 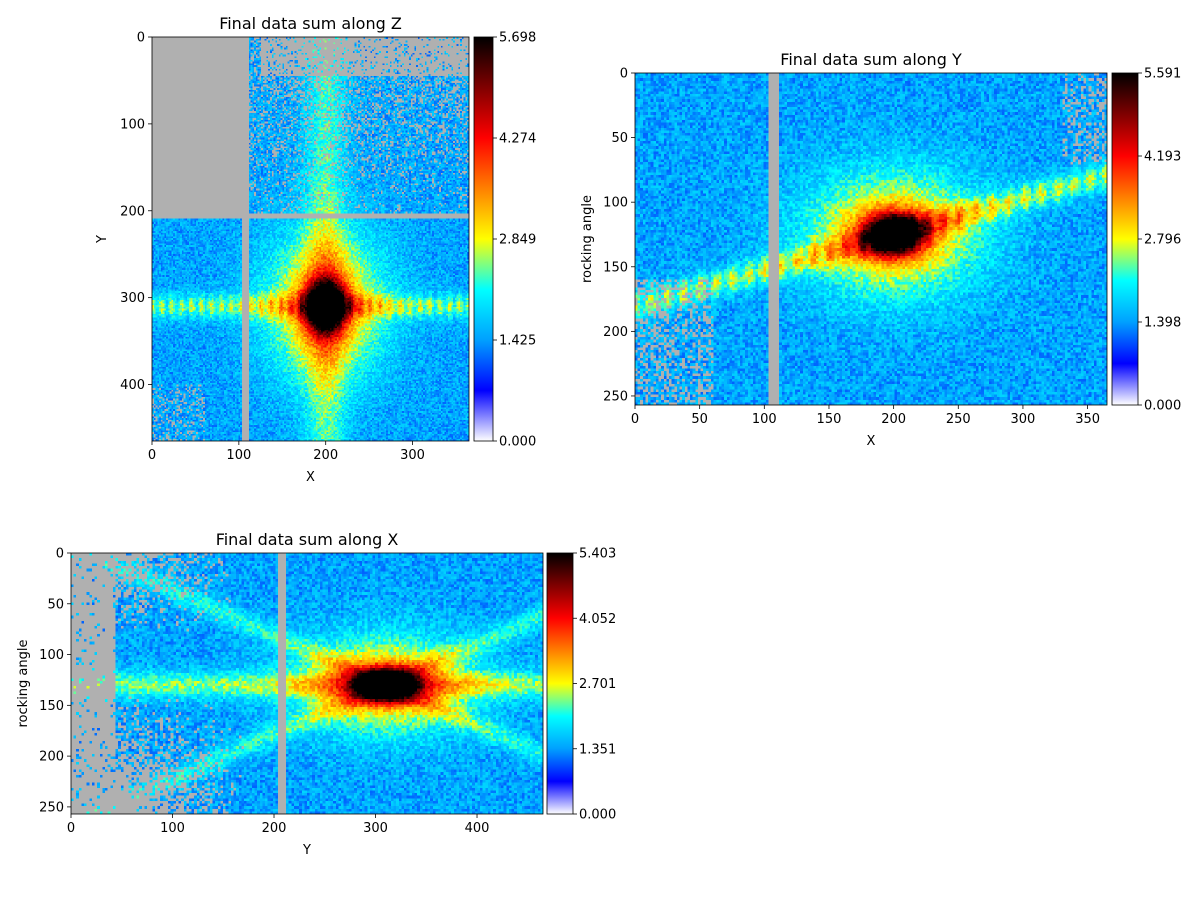 I want to click on colorbar-tick-label: 5.403, so click(x=597, y=554).